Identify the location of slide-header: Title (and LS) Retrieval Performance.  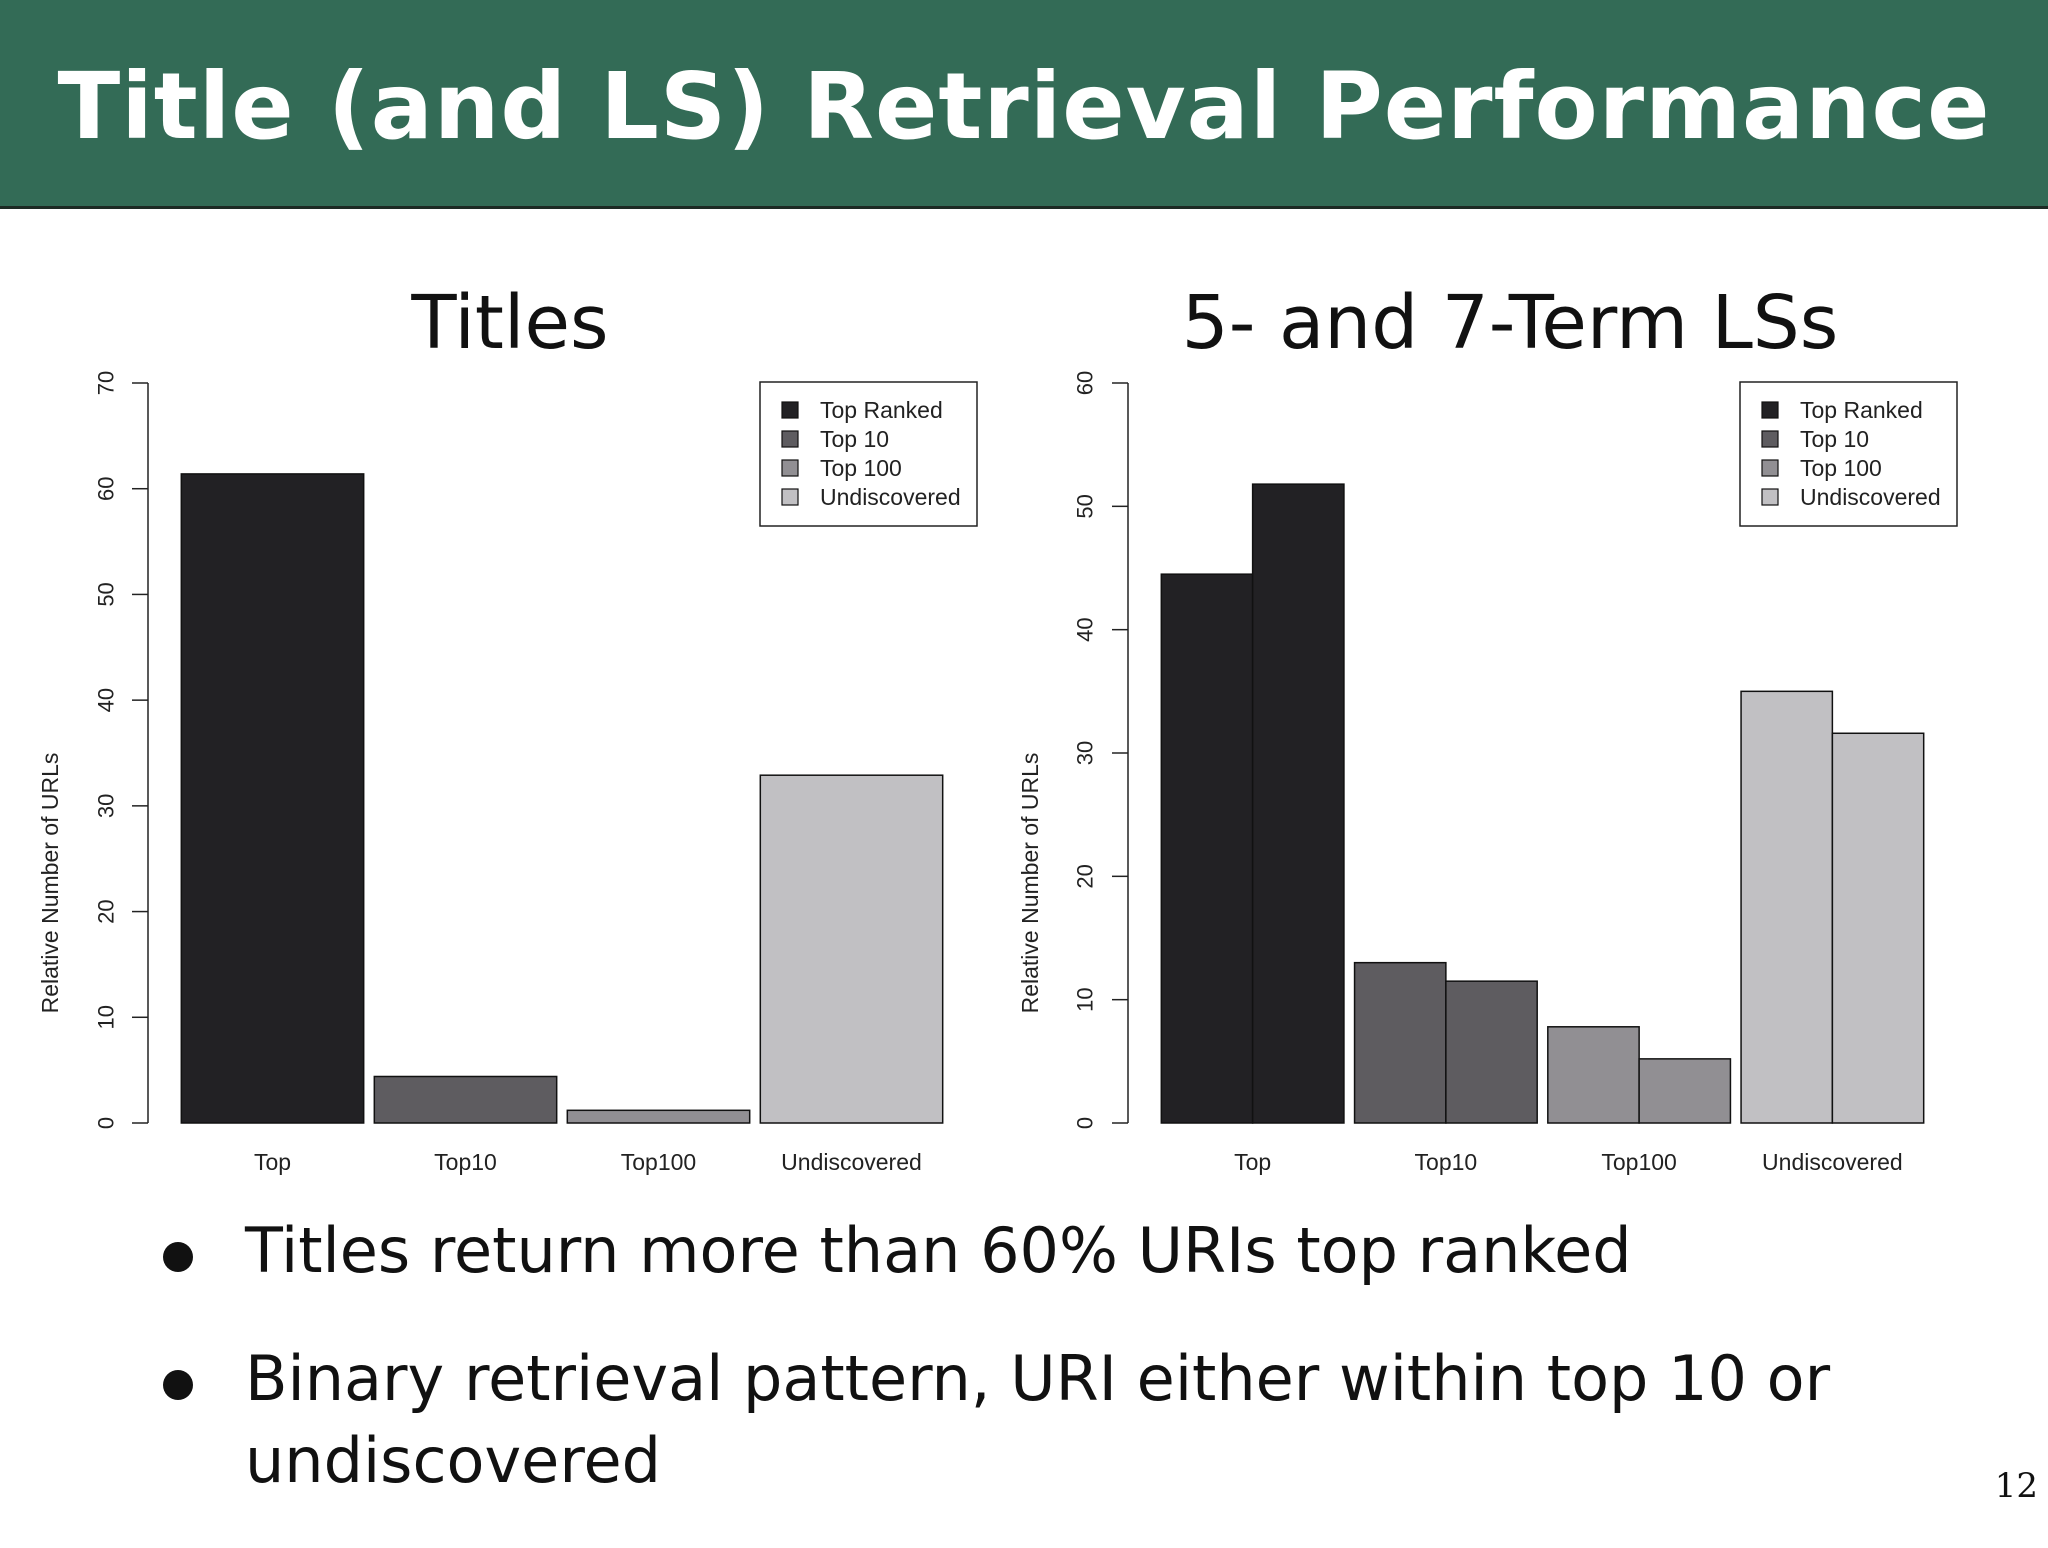
(1024, 104).